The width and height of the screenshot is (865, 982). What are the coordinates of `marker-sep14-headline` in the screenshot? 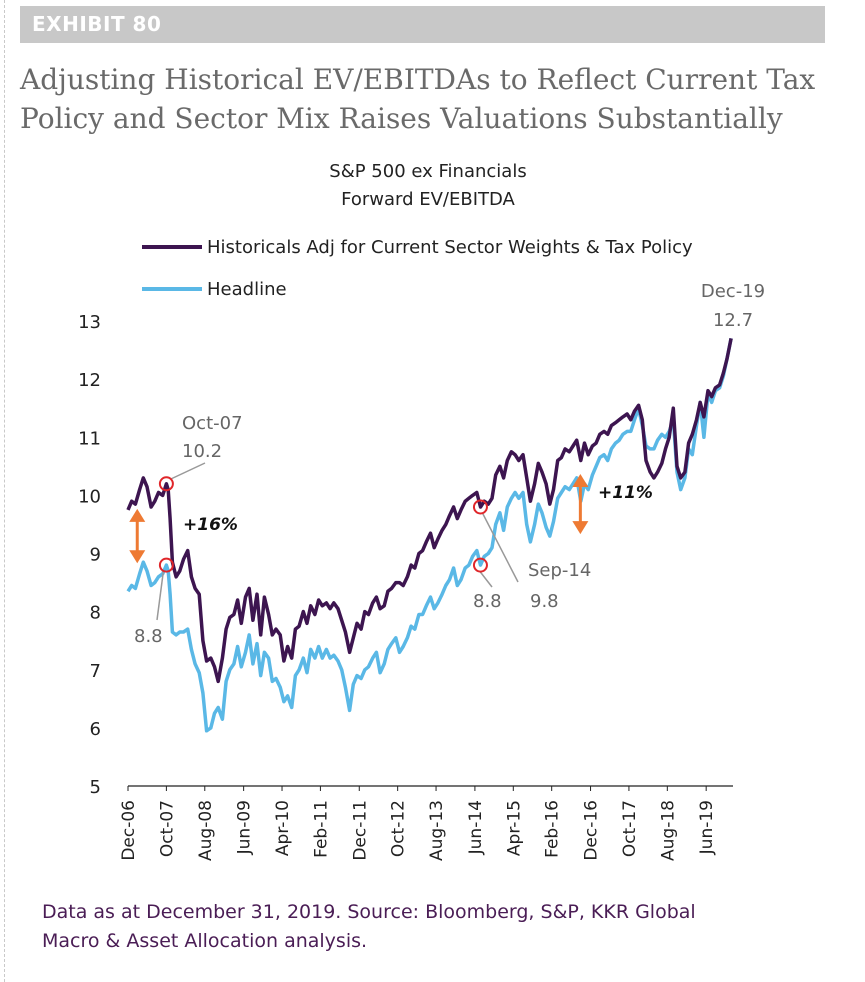 It's located at (480, 565).